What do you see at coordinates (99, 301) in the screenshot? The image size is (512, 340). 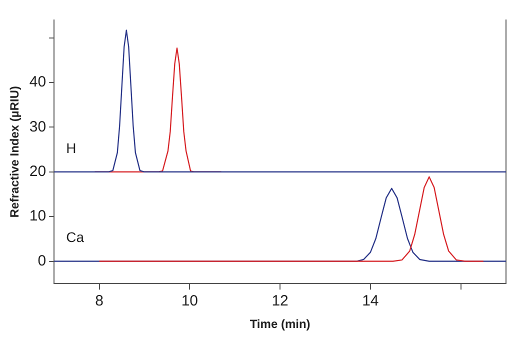 I see `x-tick-label: 8` at bounding box center [99, 301].